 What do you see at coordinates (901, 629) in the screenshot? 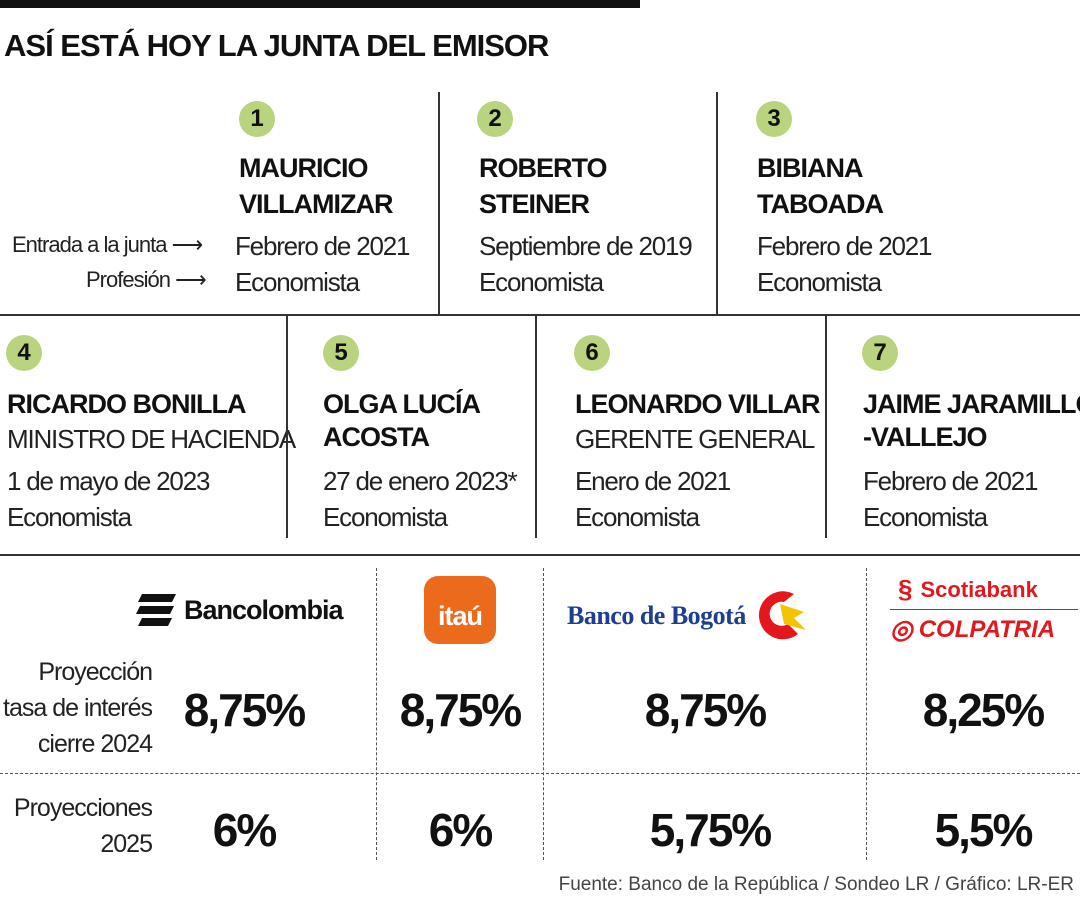
I see `colpatria-icon: ◎` at bounding box center [901, 629].